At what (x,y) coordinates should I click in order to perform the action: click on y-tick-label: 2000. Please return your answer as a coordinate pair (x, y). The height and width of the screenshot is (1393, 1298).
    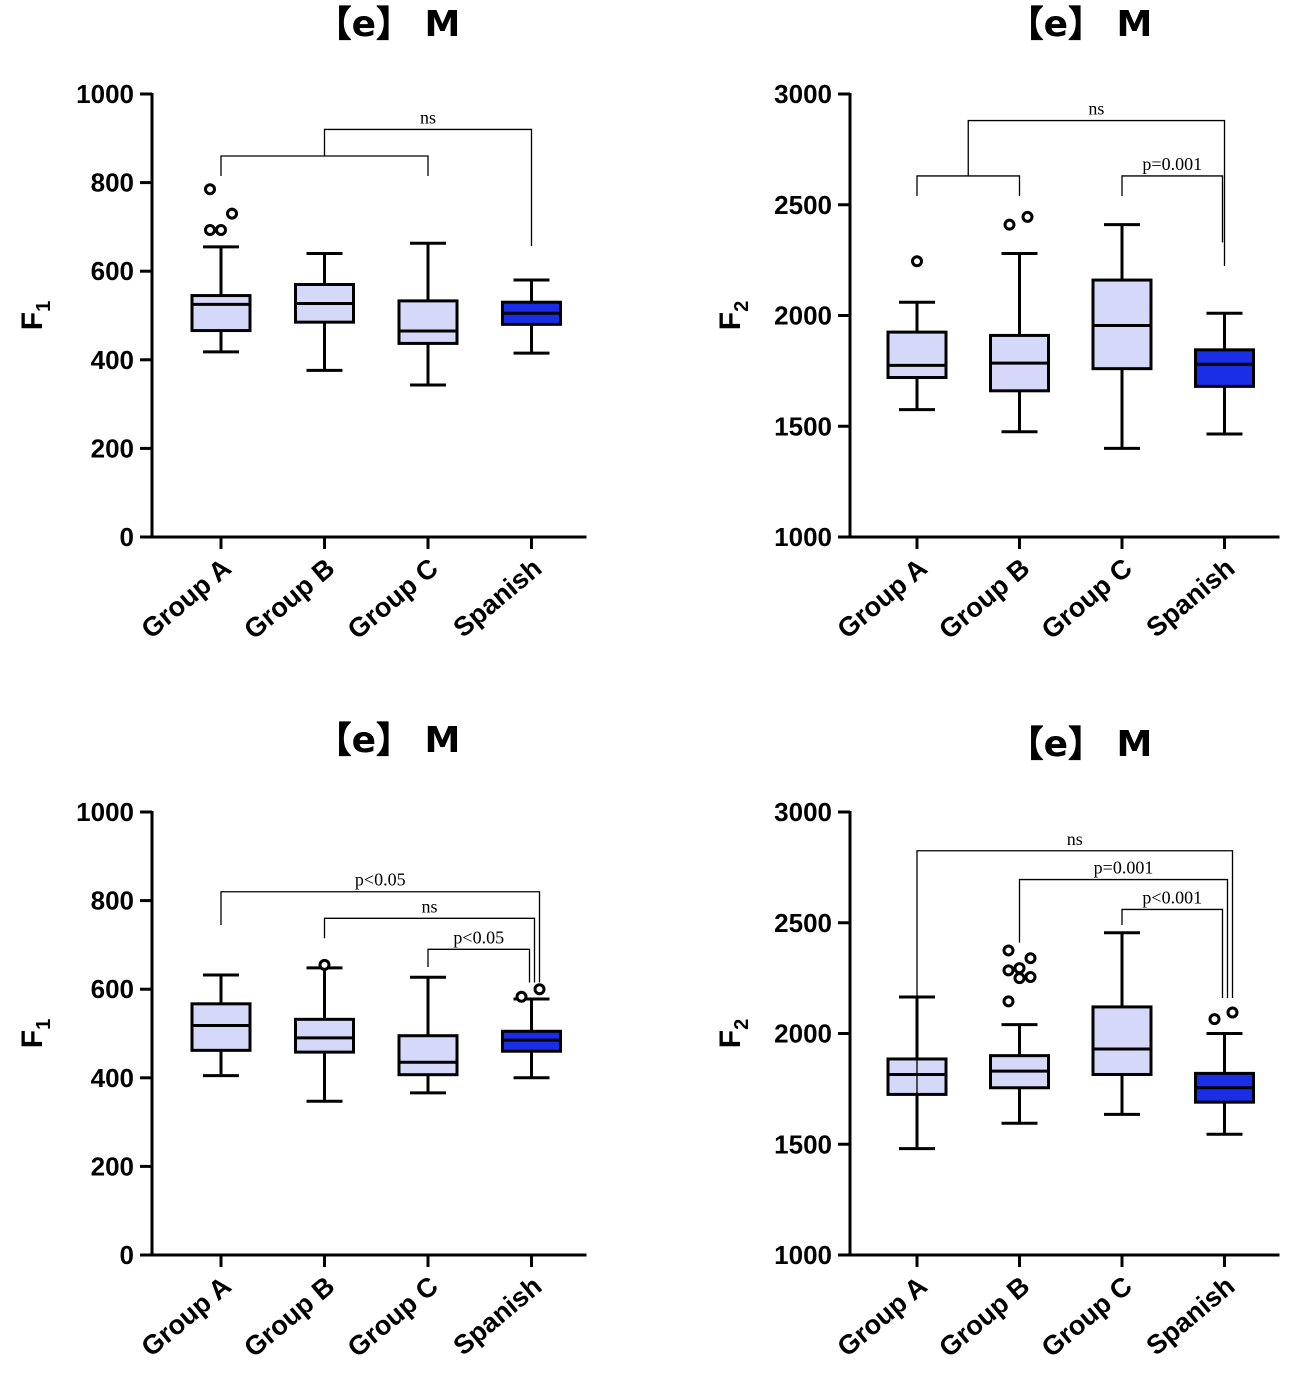
    Looking at the image, I should click on (803, 1034).